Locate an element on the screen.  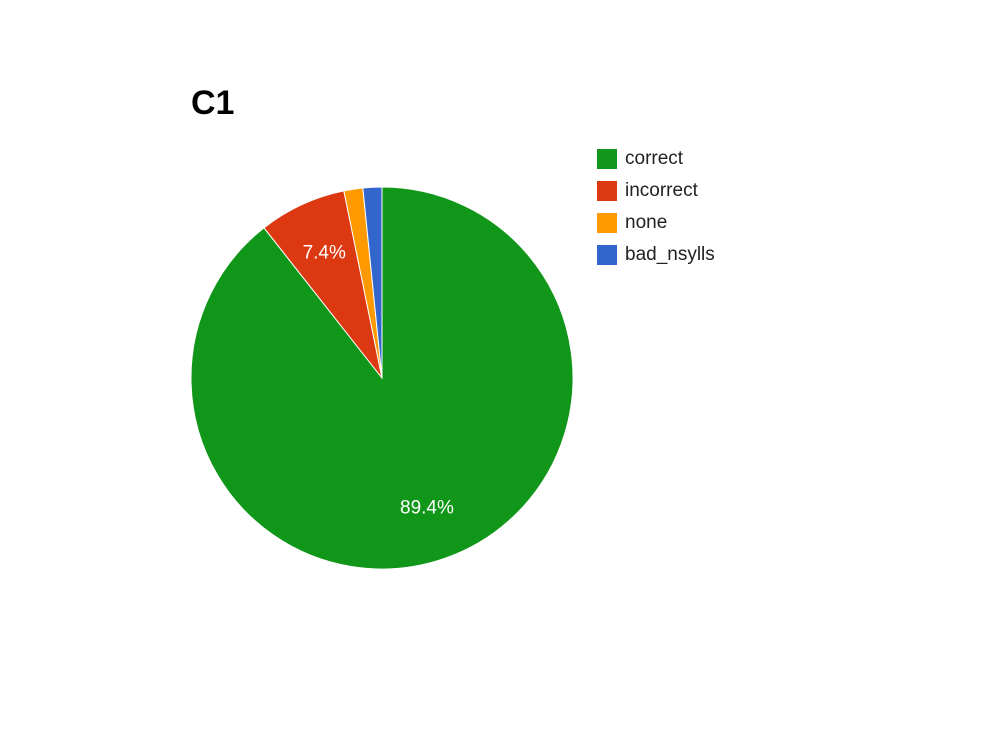
legend-label-correct: correct is located at coordinates (654, 158).